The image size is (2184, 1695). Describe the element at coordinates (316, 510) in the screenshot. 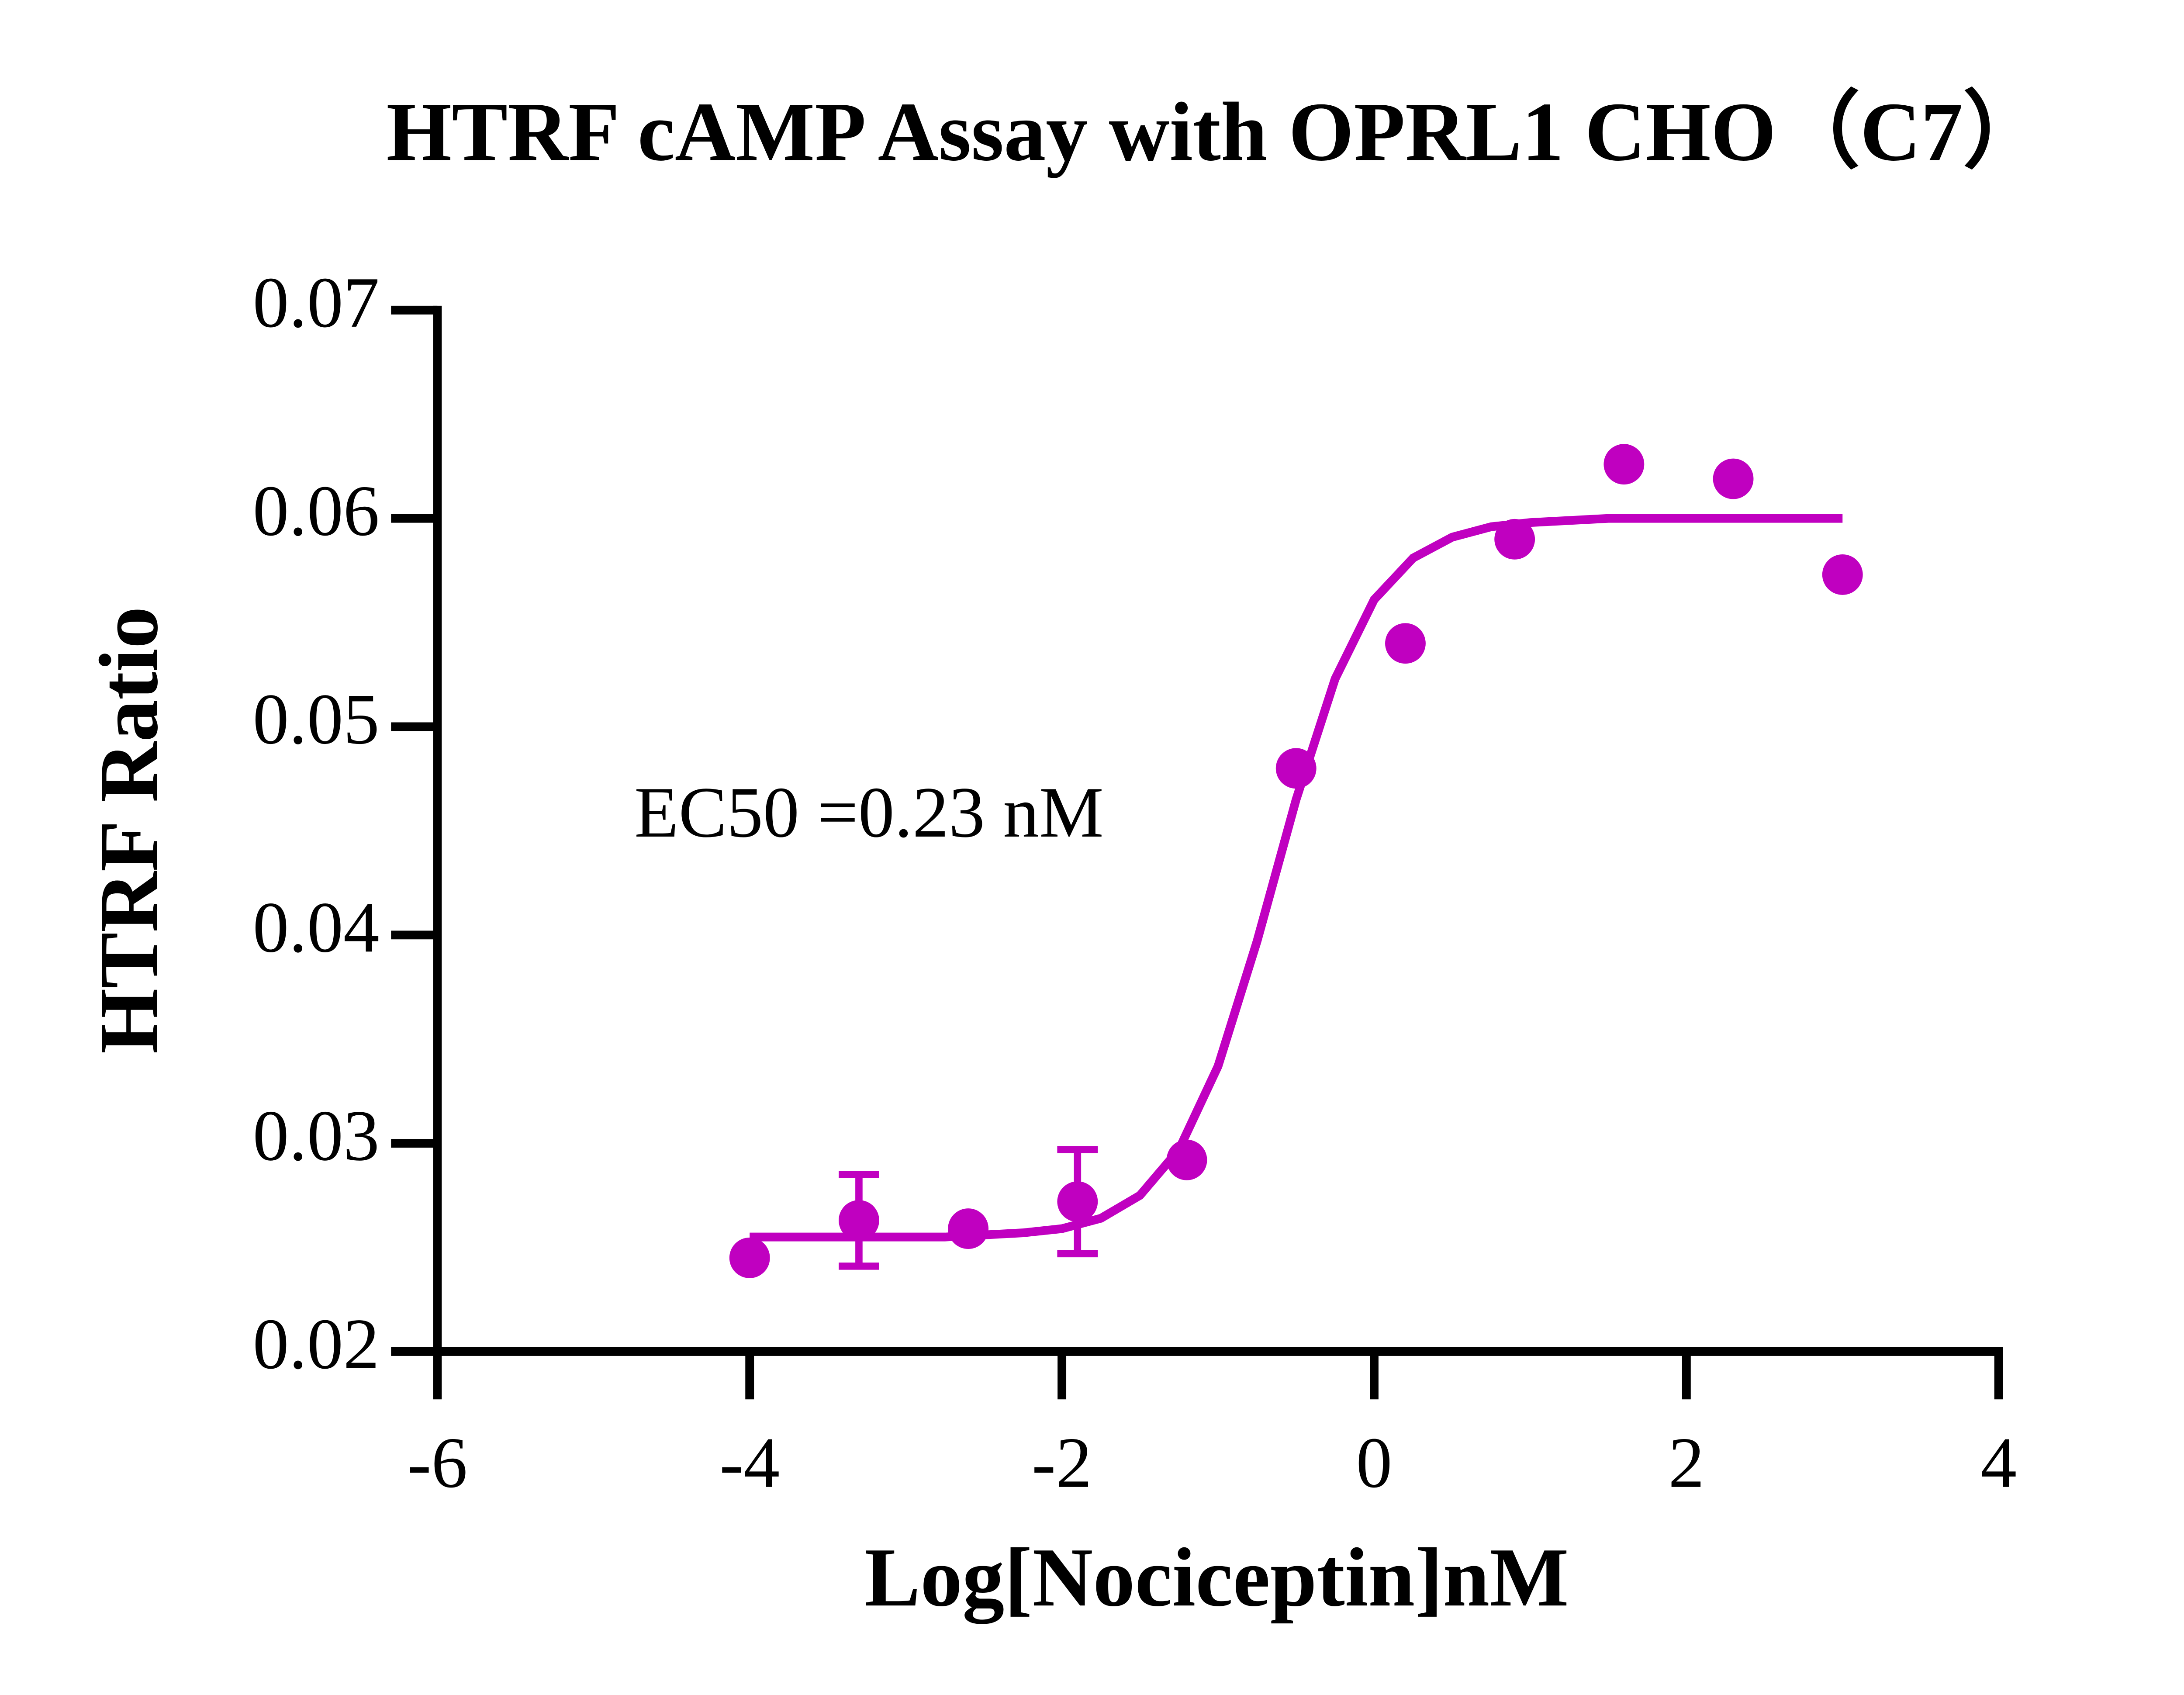

I see `y-tick-label: 0.06` at that location.